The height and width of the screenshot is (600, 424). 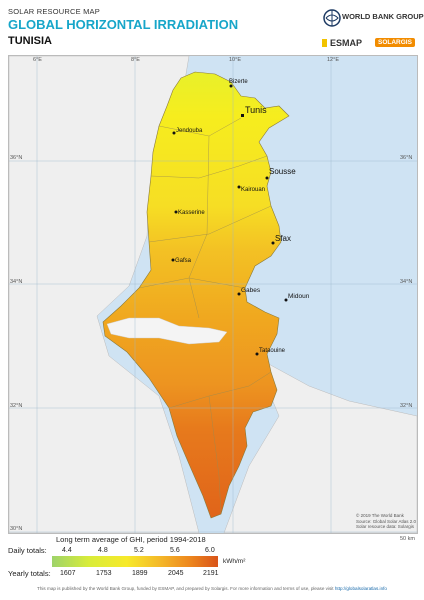 I want to click on chott-el-djerid, so click(x=167, y=331).